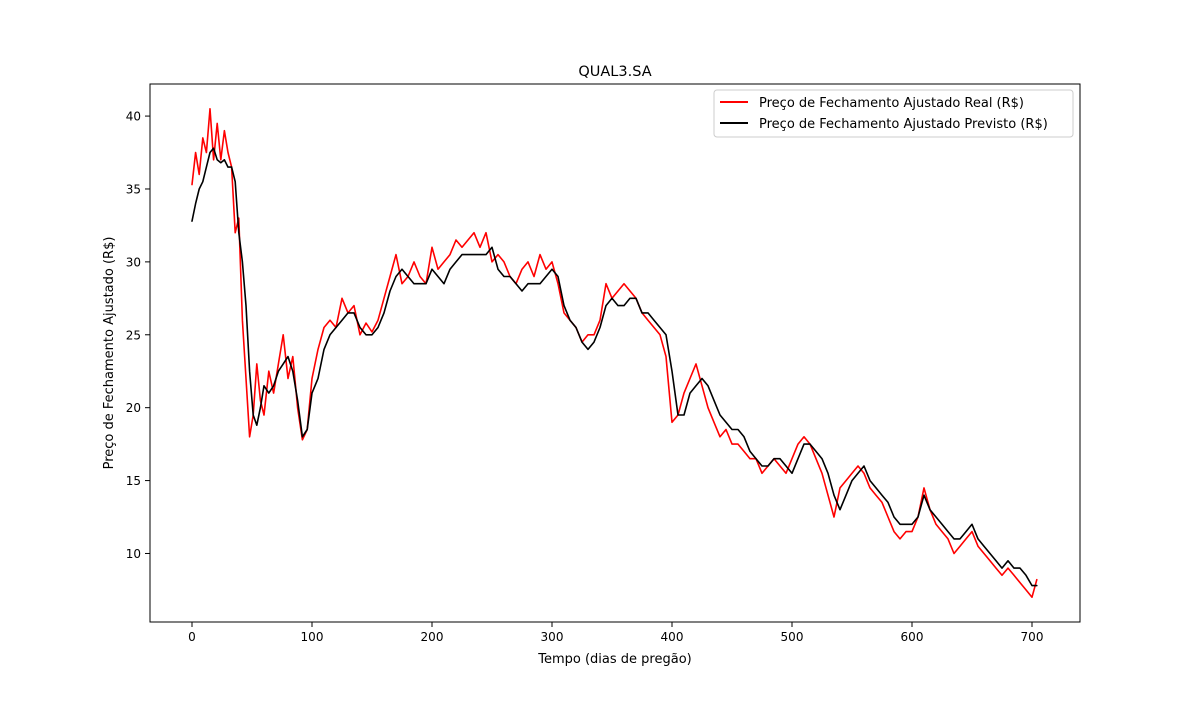 The height and width of the screenshot is (704, 1200). What do you see at coordinates (133, 408) in the screenshot?
I see `y-tick-label: 20` at bounding box center [133, 408].